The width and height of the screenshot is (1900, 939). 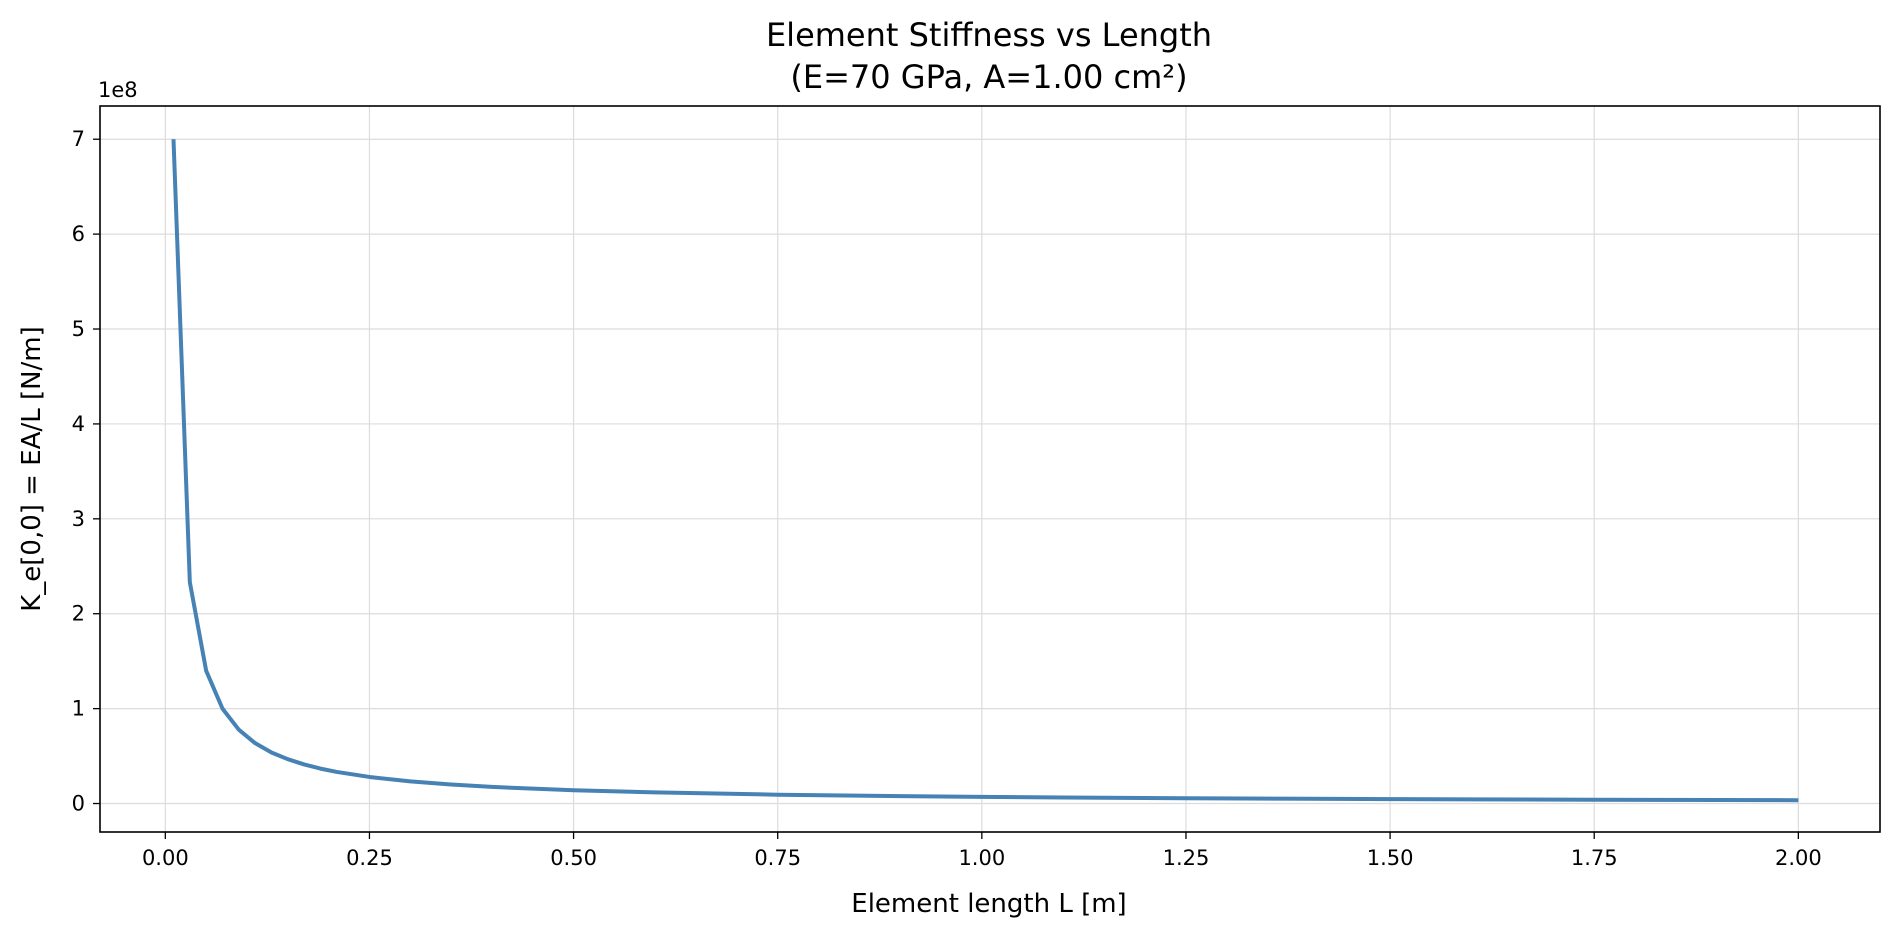 What do you see at coordinates (989, 35) in the screenshot?
I see `chart-title-line1: Element Stiffness vs Length` at bounding box center [989, 35].